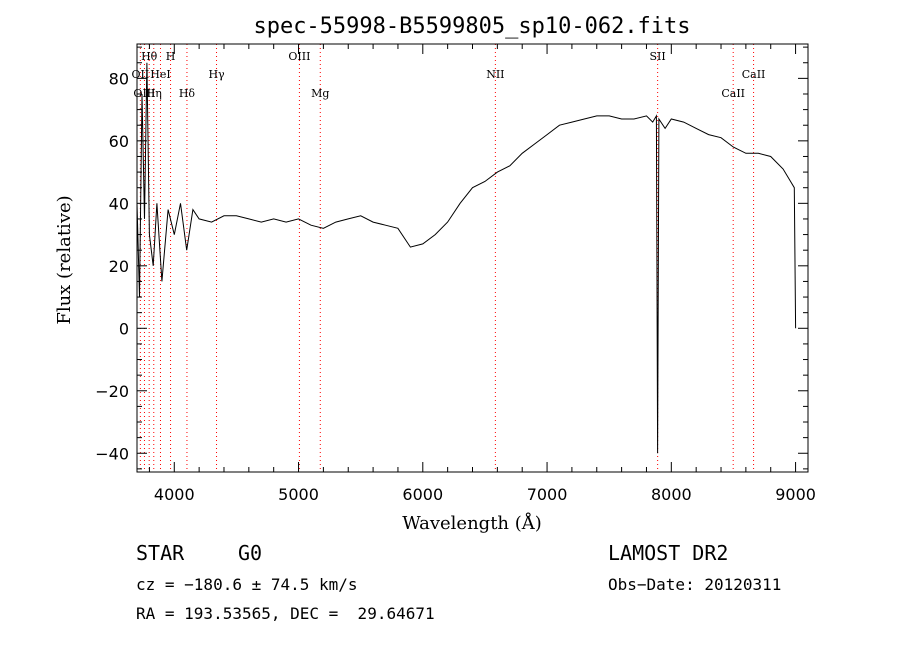  I want to click on x-tick-label: 5000, so click(298, 494).